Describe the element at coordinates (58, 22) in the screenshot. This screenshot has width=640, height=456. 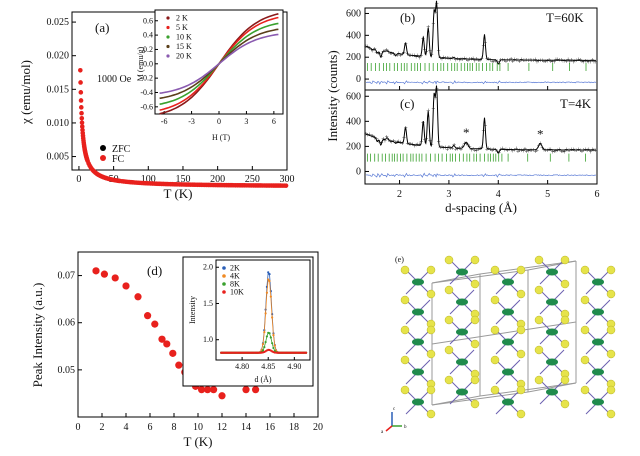
I see `y-tick-label: 0.025` at that location.